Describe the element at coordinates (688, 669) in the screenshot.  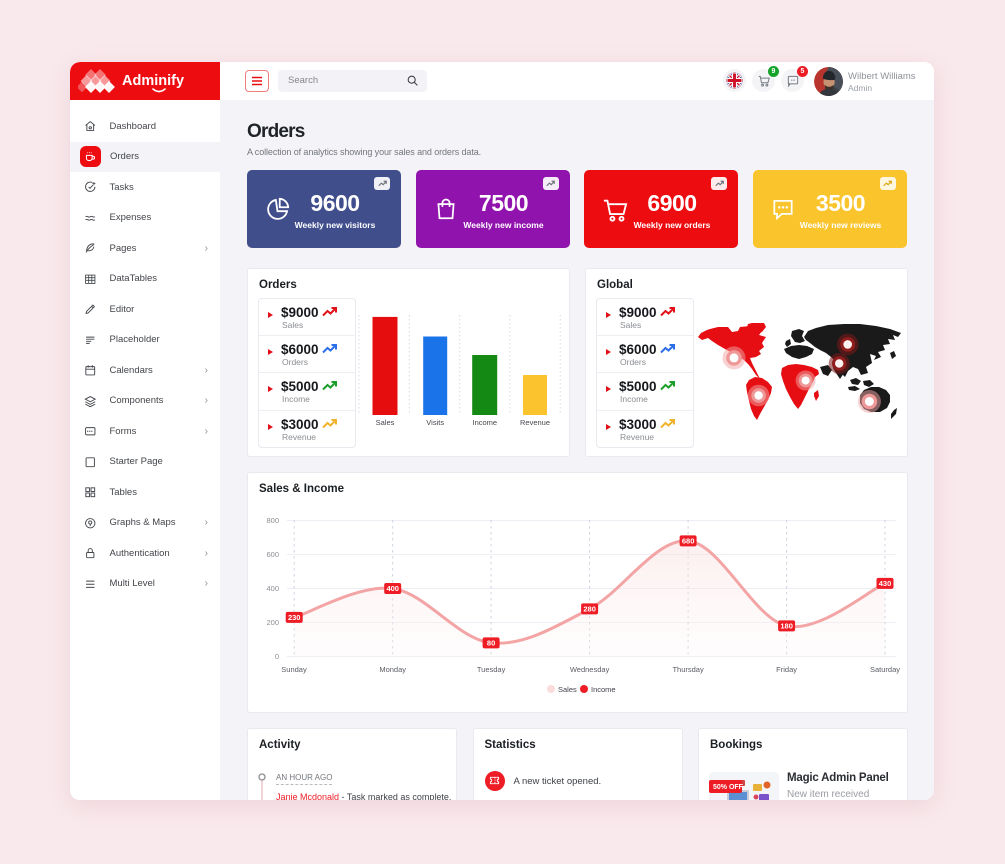
I see `svg-text: Thursday` at that location.